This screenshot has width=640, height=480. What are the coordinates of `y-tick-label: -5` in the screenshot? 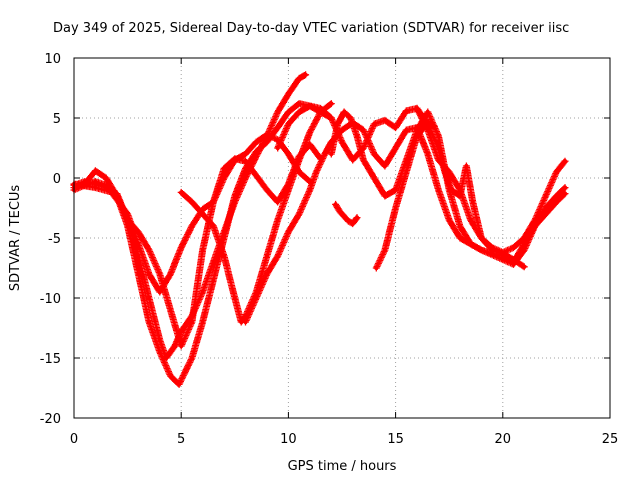 It's located at (54, 239).